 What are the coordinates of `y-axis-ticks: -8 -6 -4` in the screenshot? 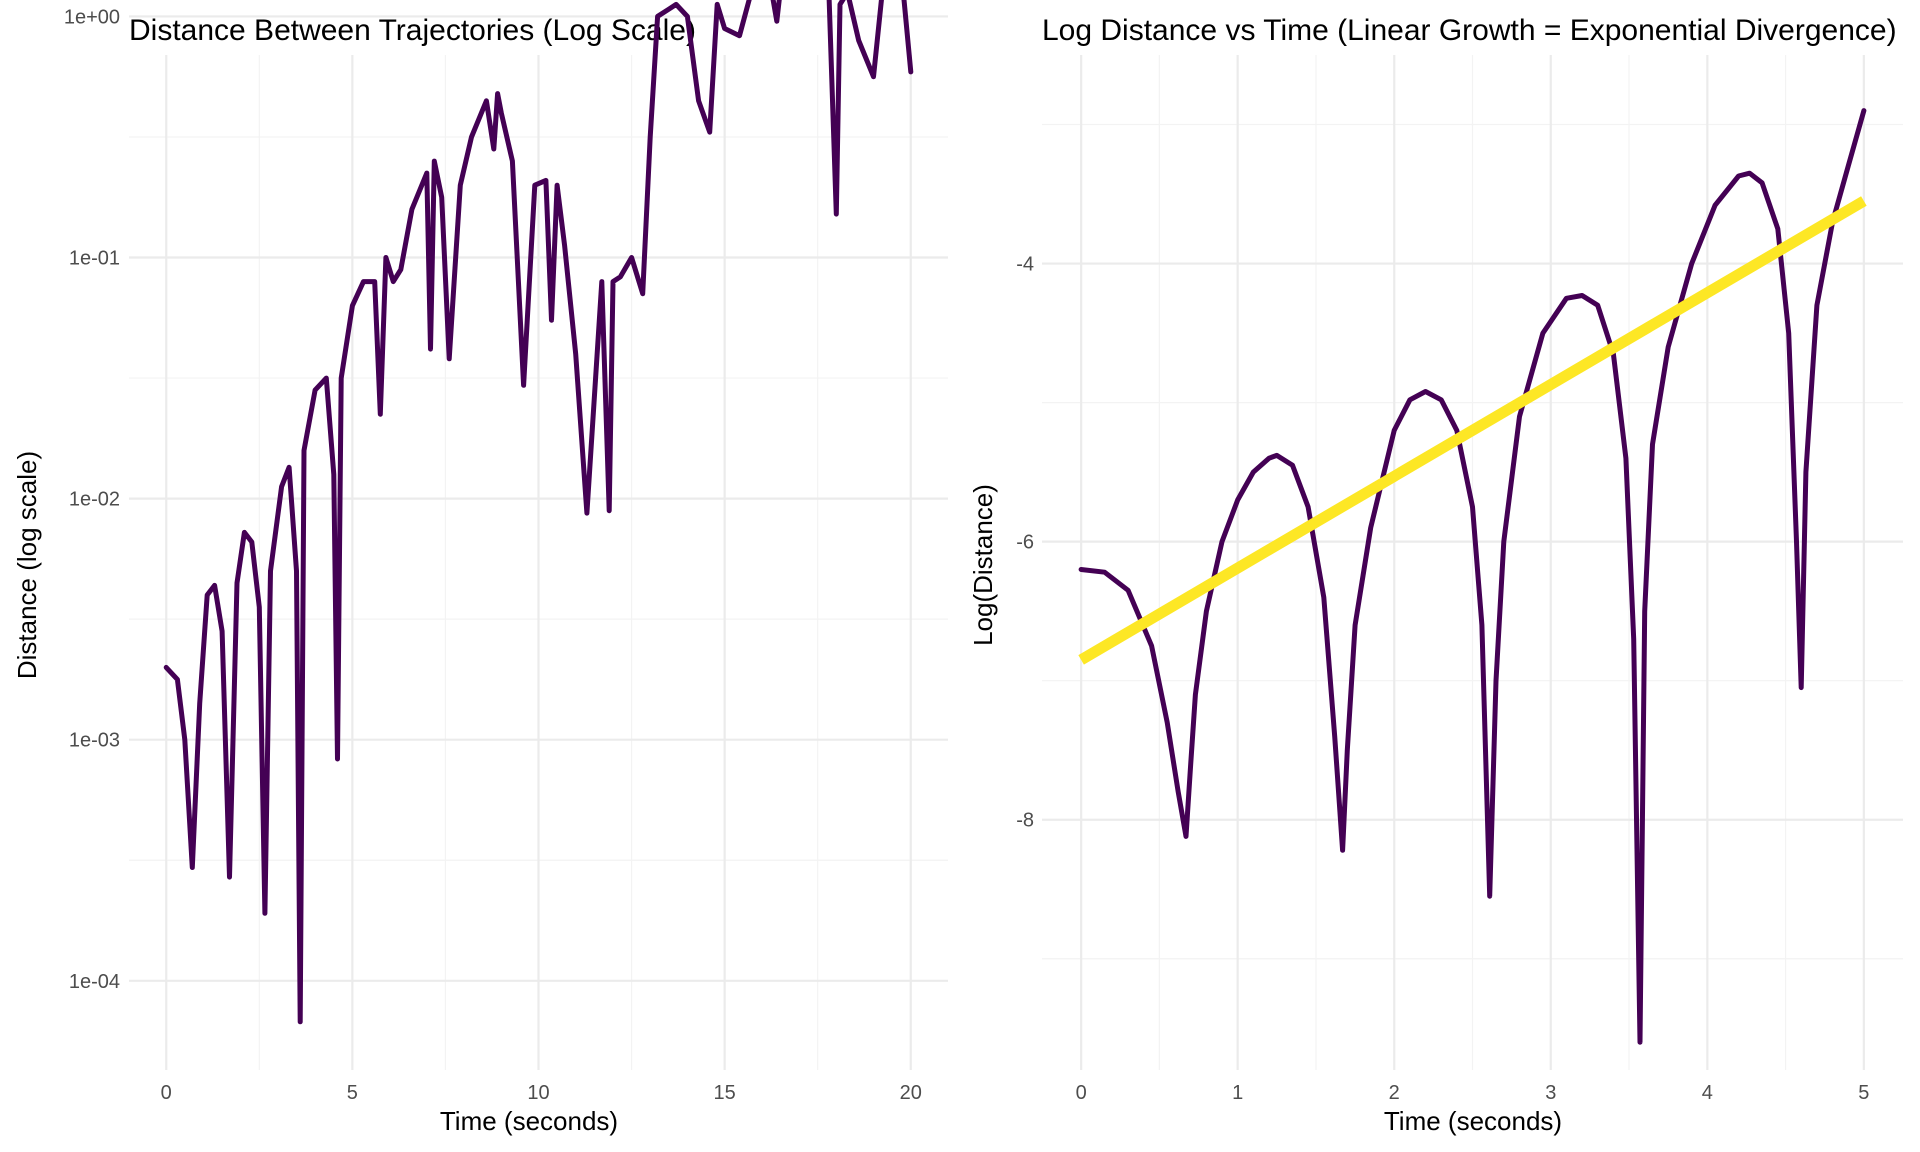 It's located at (1025, 543).